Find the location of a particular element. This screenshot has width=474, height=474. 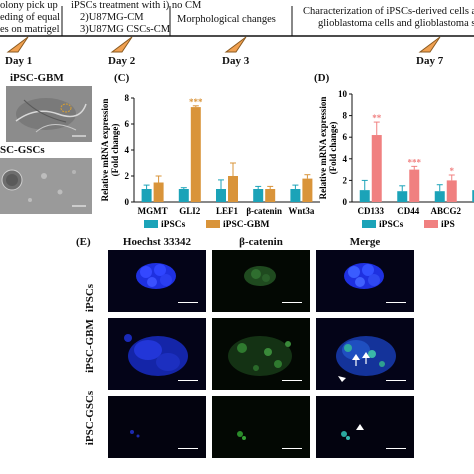

step2-line1: iPSCs treatment with i) no CM is located at coordinates (136, 5).